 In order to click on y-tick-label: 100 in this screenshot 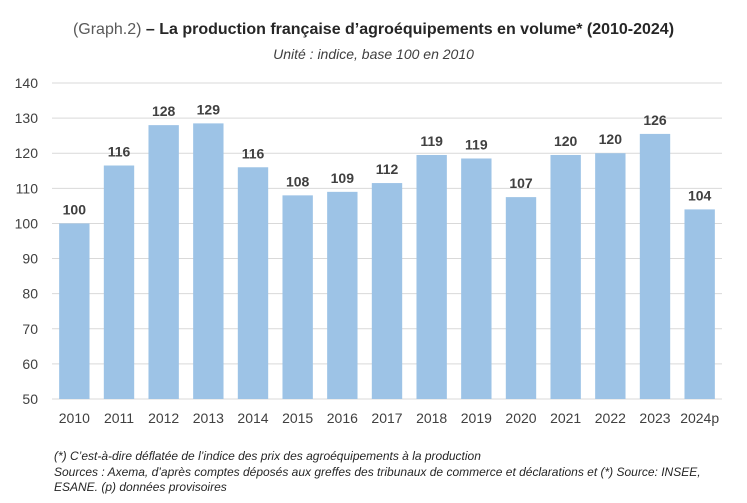, I will do `click(27, 223)`.